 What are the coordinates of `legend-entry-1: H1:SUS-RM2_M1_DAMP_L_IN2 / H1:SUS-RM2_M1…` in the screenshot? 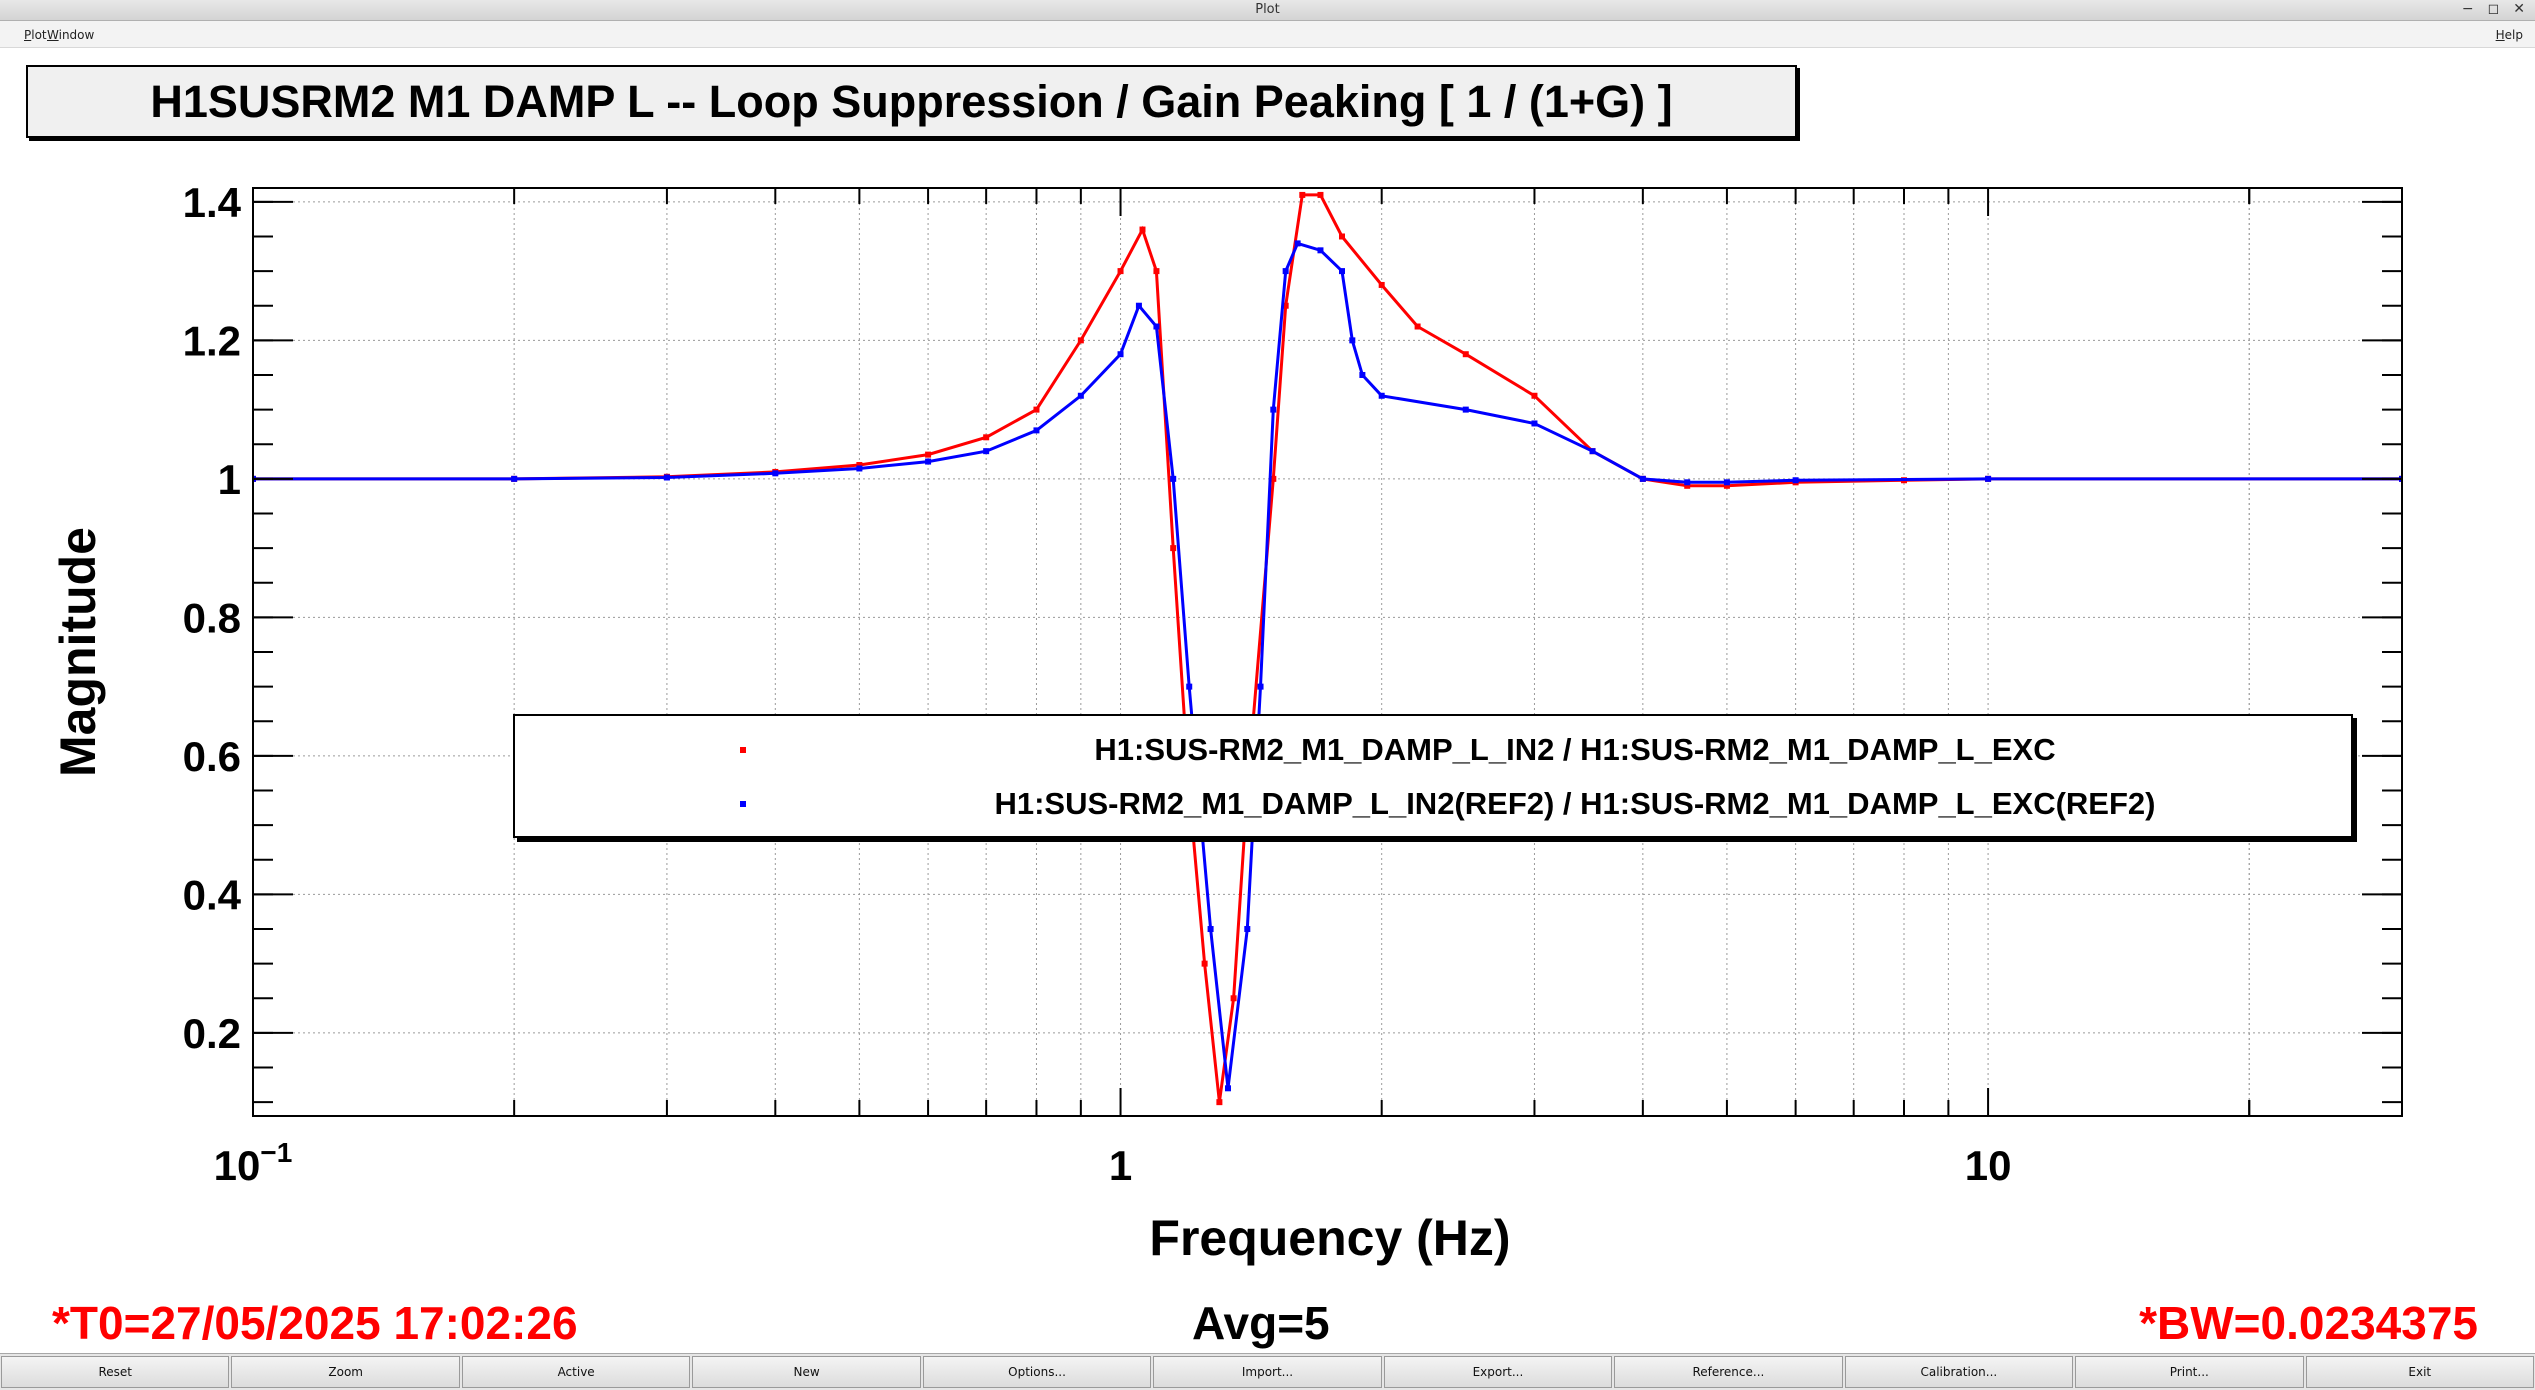 It's located at (1433, 750).